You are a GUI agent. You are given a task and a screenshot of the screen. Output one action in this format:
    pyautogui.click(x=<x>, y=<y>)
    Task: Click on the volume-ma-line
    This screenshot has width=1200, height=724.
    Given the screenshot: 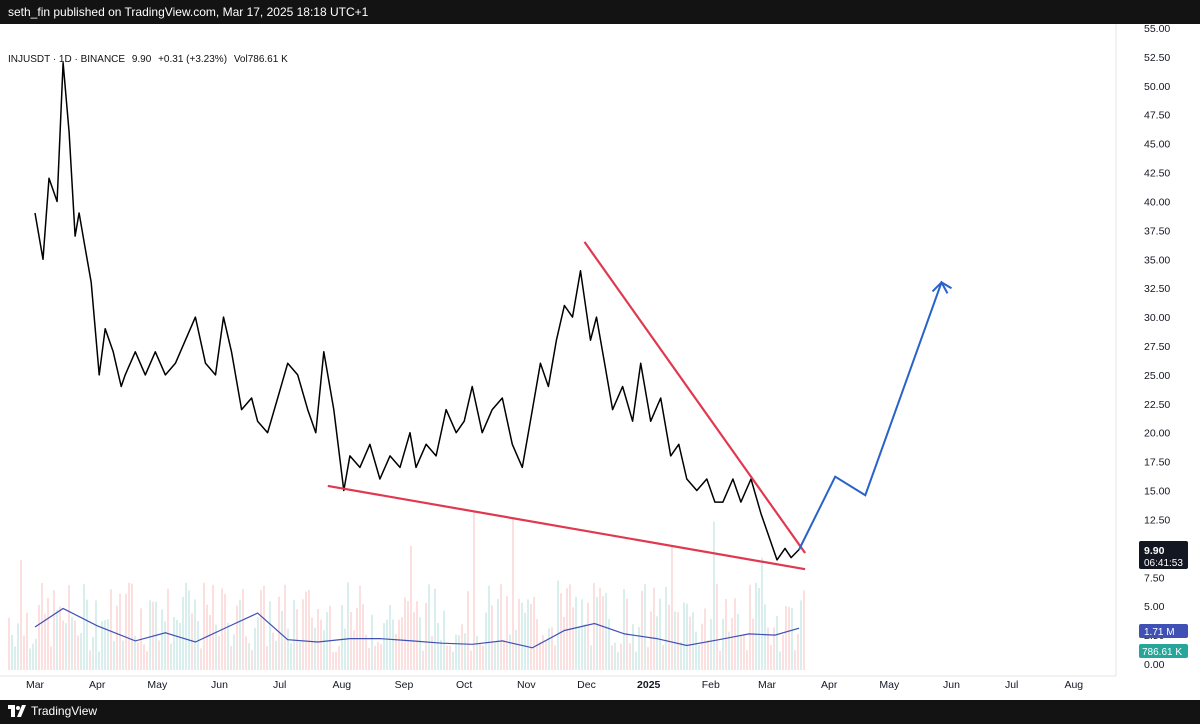 What is the action you would take?
    pyautogui.click(x=417, y=628)
    